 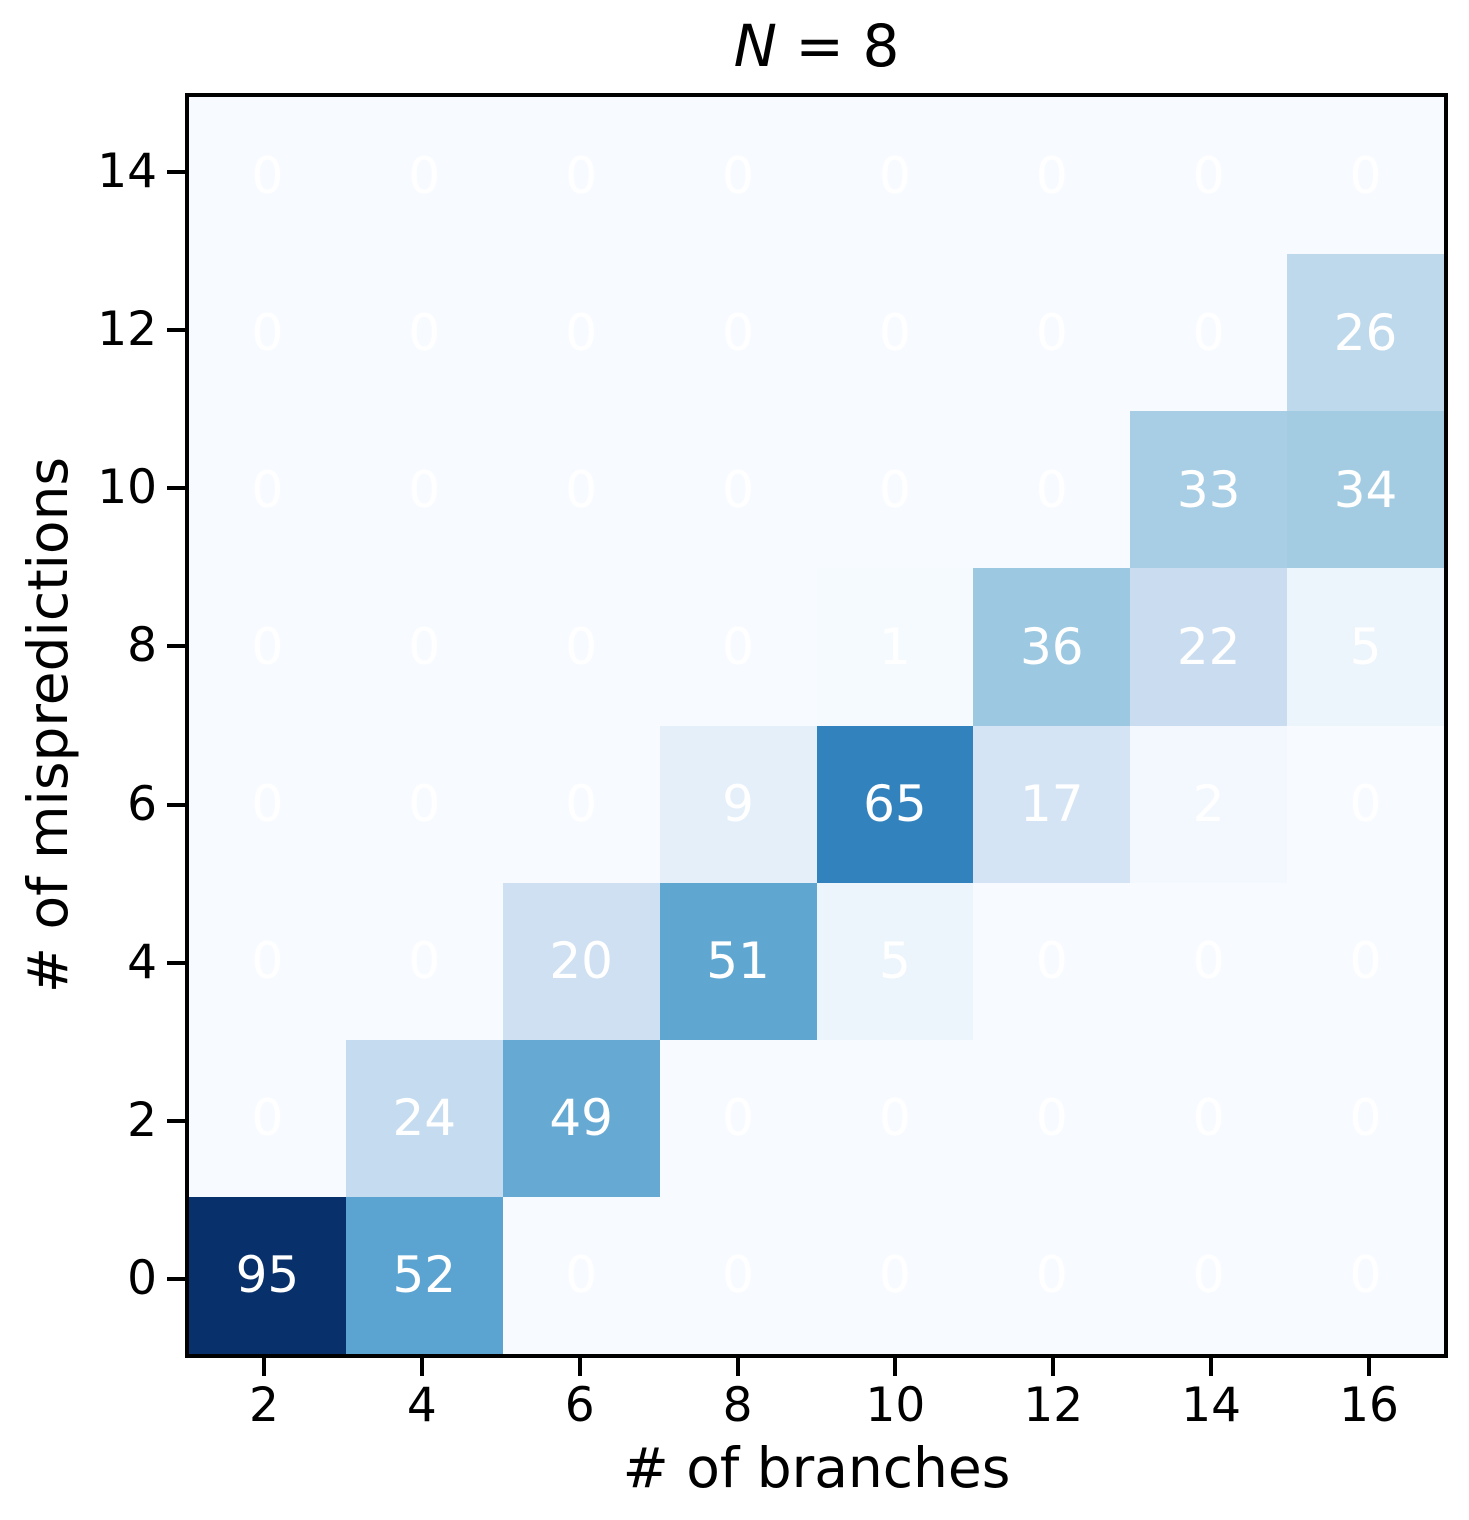 I want to click on x-axis-label: # of branches, so click(x=816, y=1468).